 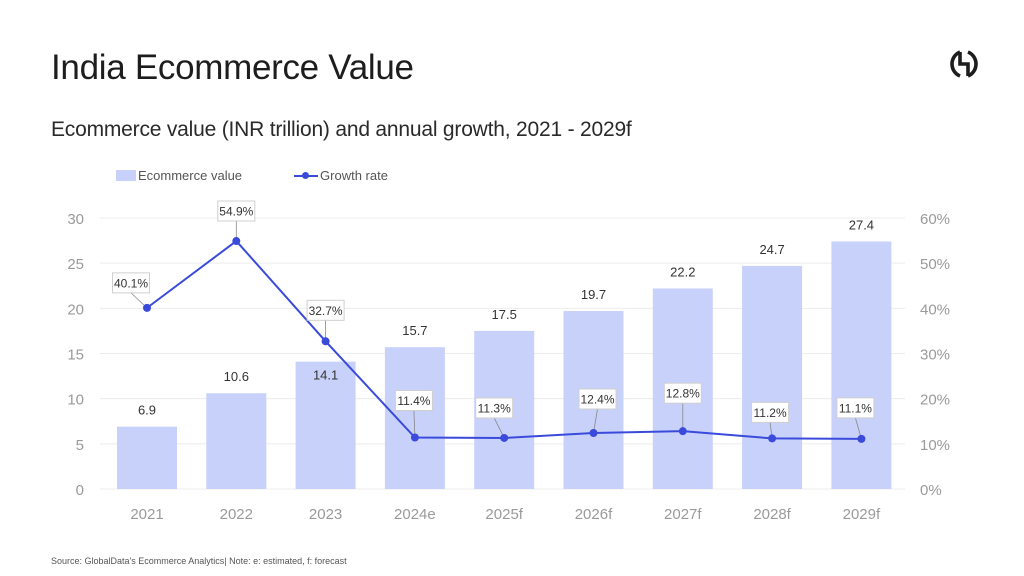 I want to click on y-left-tick-label: 25, so click(x=75, y=264).